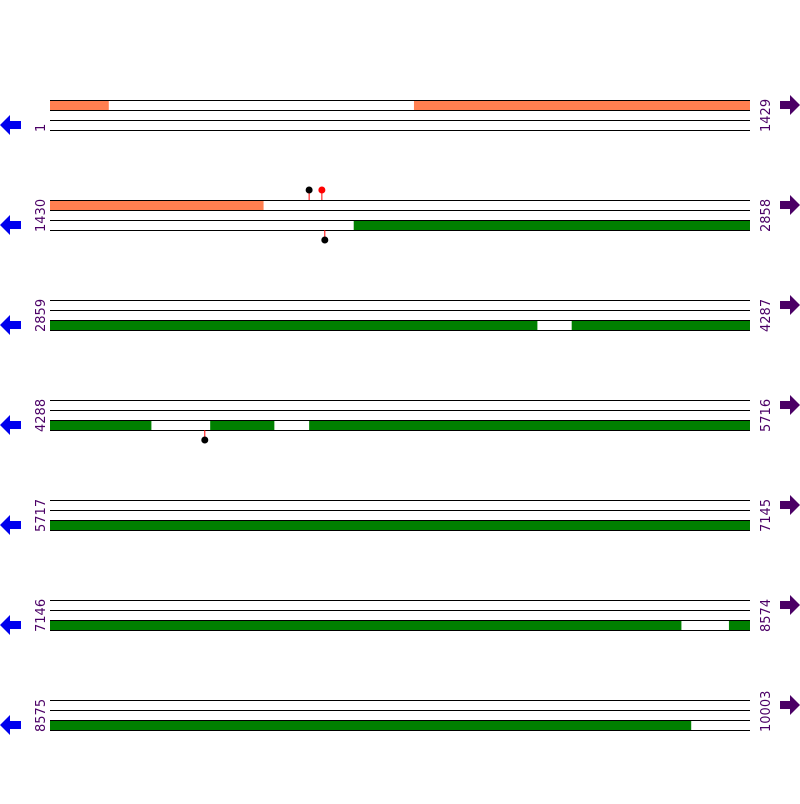 The image size is (800, 804). What do you see at coordinates (41, 615) in the screenshot?
I see `start-label: 7146` at bounding box center [41, 615].